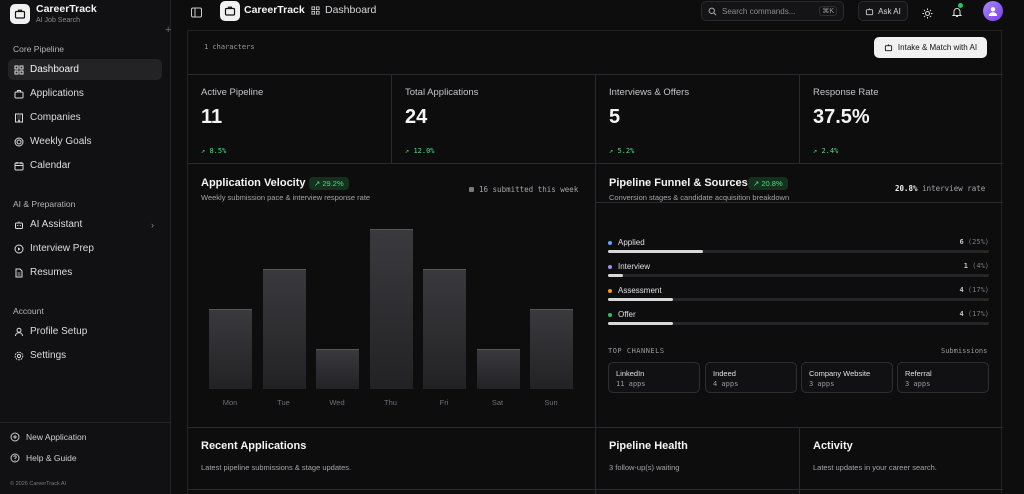 The width and height of the screenshot is (1024, 494). I want to click on stat-delta: ↗ 12.0%, so click(420, 151).